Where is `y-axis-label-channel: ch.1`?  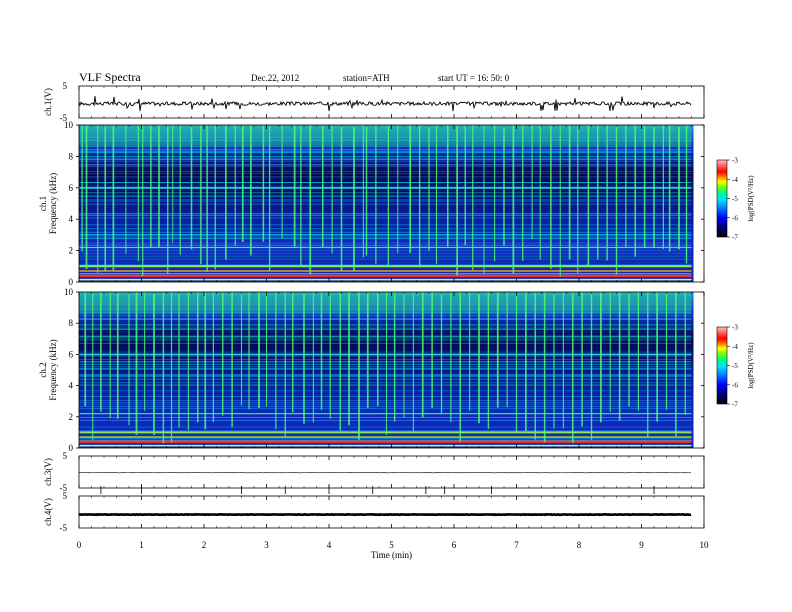
y-axis-label-channel: ch.1 is located at coordinates (43, 203).